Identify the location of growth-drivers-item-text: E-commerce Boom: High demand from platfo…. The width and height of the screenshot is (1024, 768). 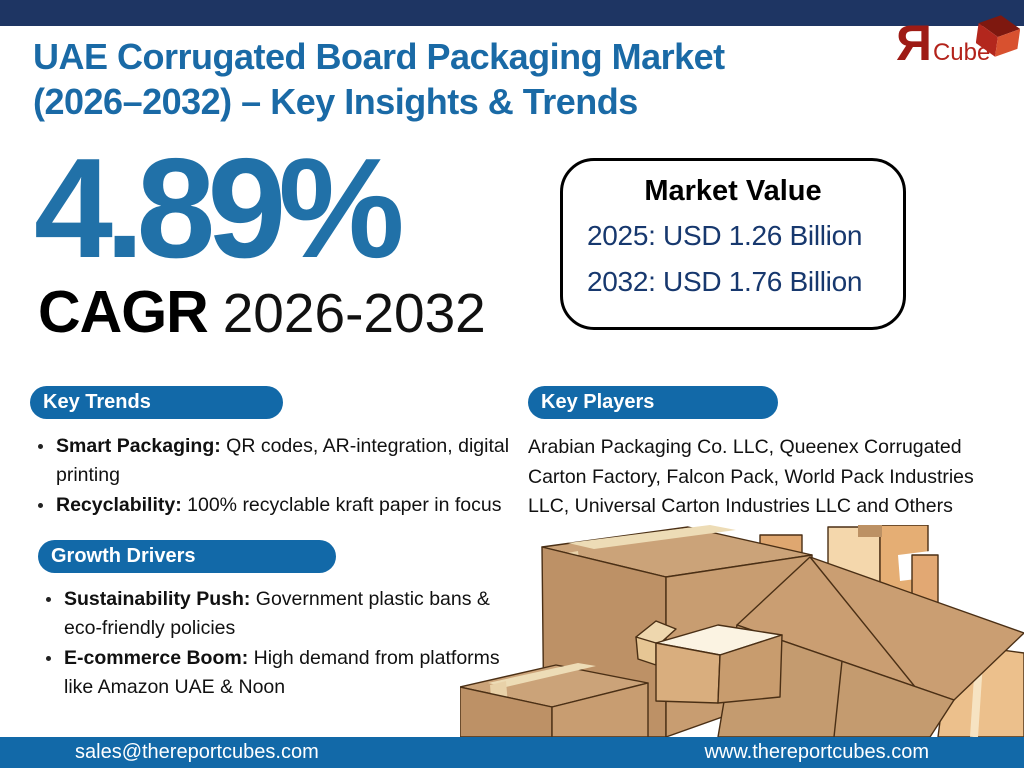
(282, 672).